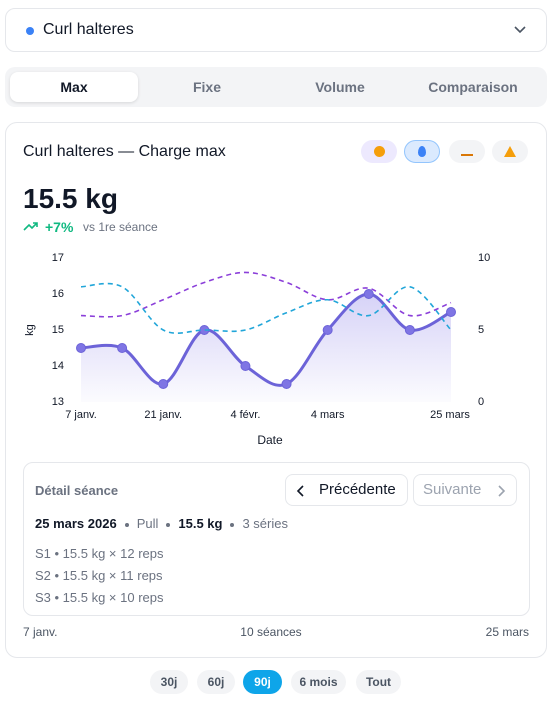  What do you see at coordinates (520, 30) in the screenshot?
I see `chevron` at bounding box center [520, 30].